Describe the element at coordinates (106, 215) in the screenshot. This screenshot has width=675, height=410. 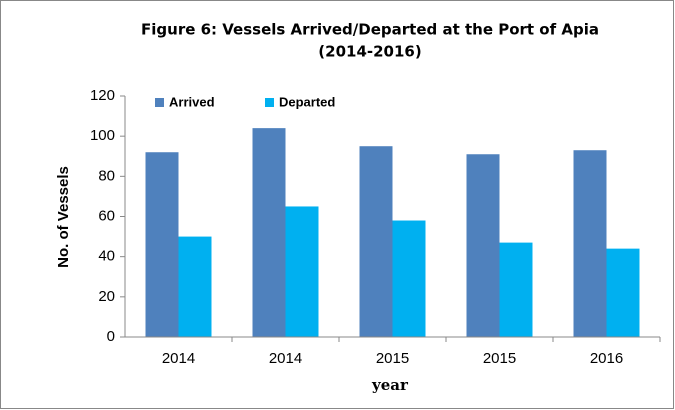
I see `y-tick-label: 60` at that location.